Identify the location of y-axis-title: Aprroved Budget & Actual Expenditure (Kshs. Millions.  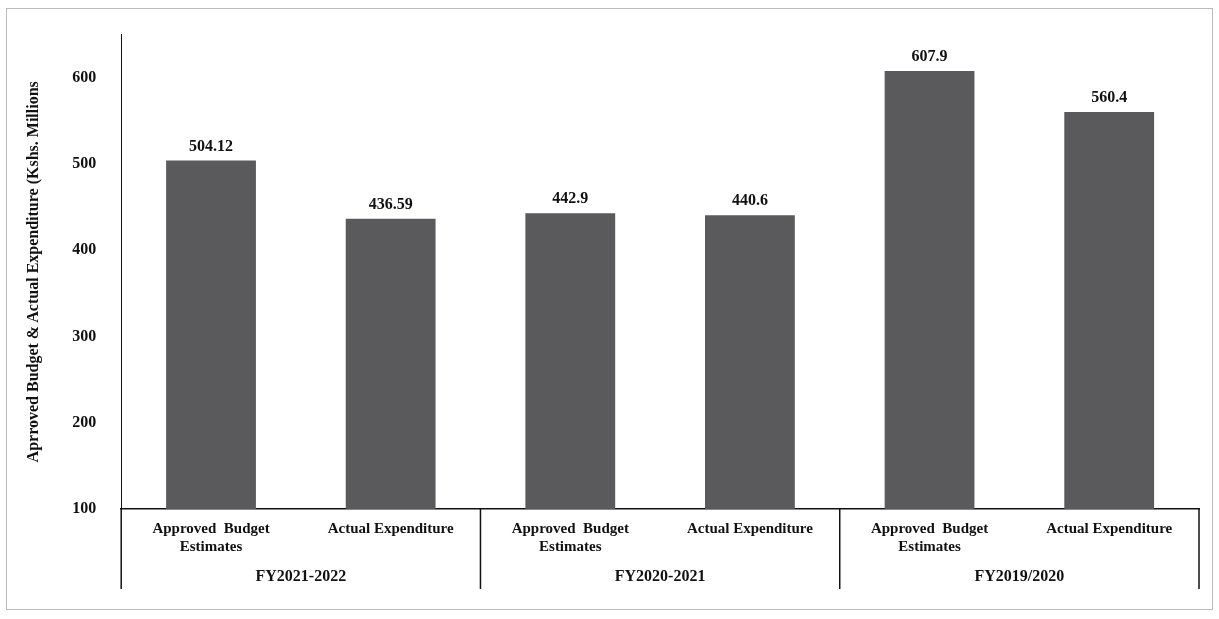
(32, 272).